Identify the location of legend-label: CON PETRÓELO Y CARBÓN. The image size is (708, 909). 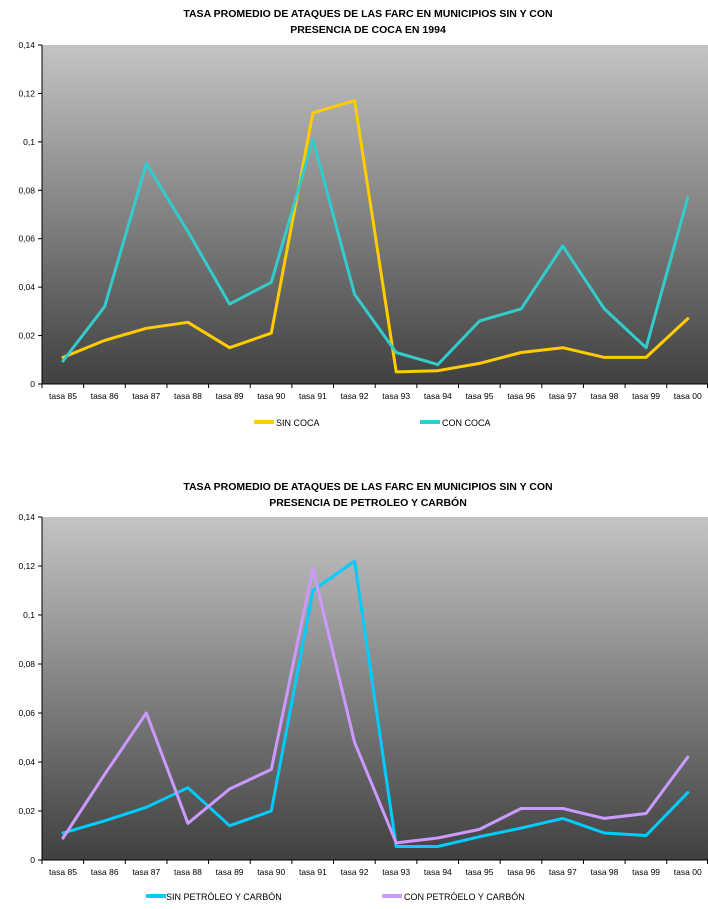
(464, 897).